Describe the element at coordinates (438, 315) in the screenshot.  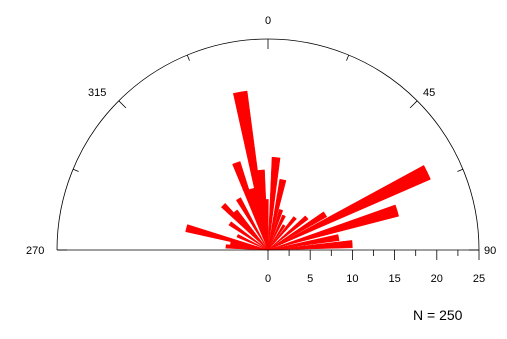
I see `sample-size-label: N = 250` at that location.